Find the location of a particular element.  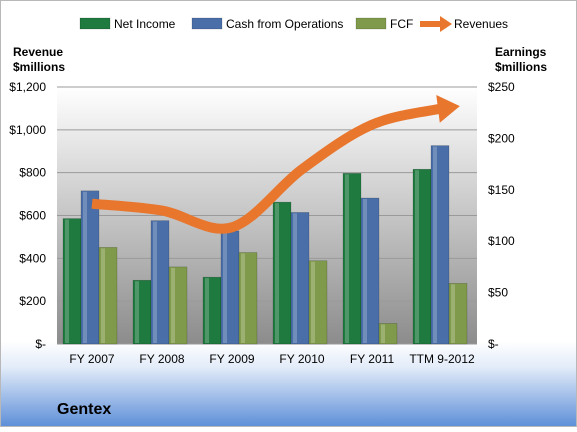

legend-label: Cash from Operations is located at coordinates (284, 24).